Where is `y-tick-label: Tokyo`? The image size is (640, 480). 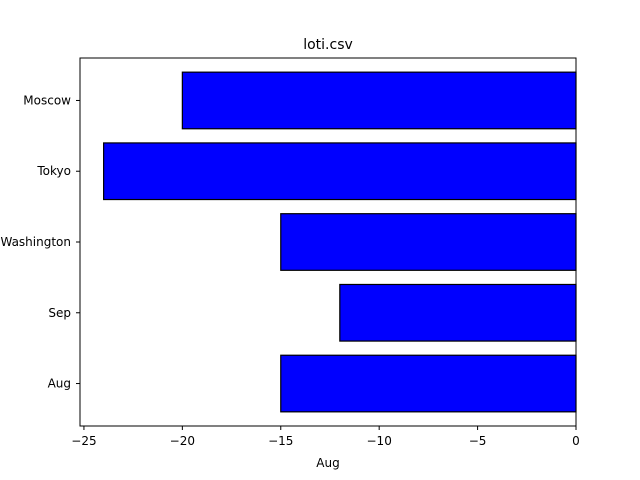 y-tick-label: Tokyo is located at coordinates (53, 171).